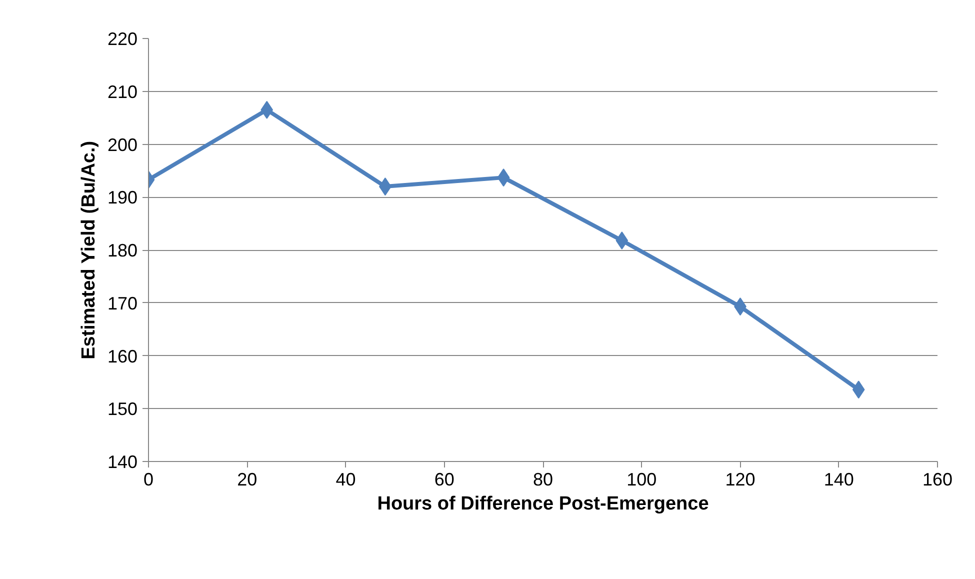  Describe the element at coordinates (122, 250) in the screenshot. I see `y-tick-label: 180` at that location.